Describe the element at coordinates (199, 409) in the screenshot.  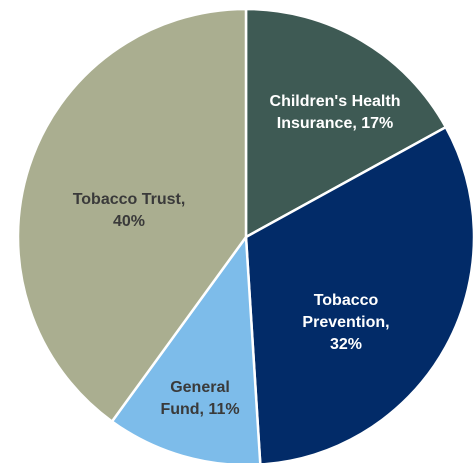
I see `slice-label-line: Fund, 11%` at that location.